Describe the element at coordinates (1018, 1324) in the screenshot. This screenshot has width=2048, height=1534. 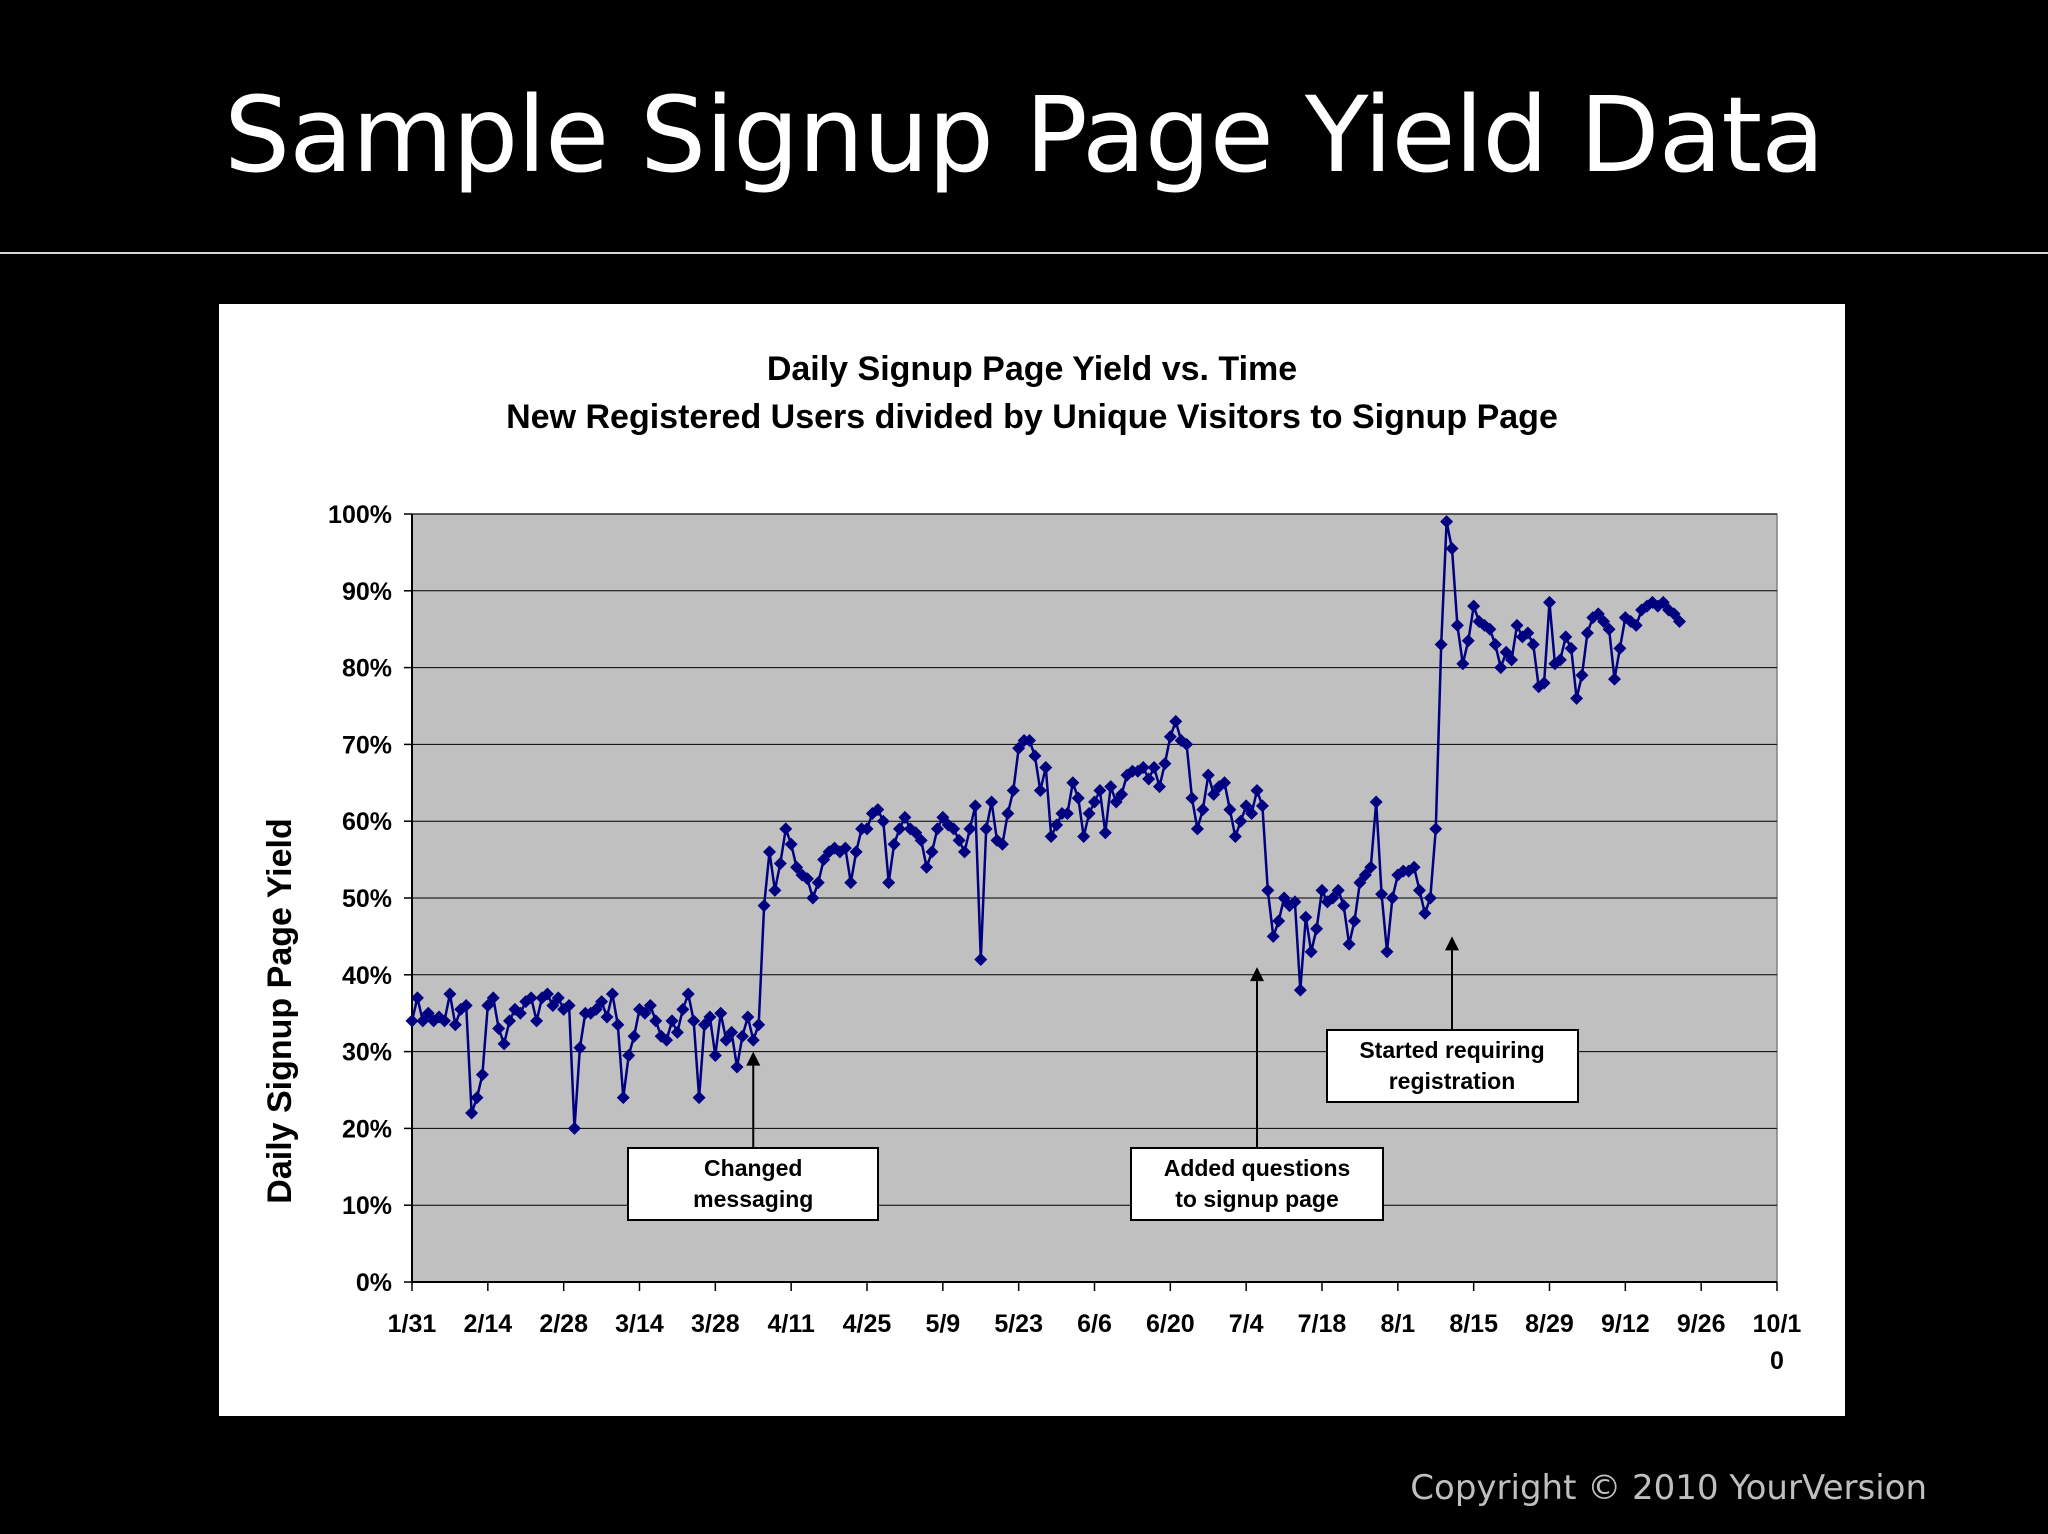
I see `x-tick-label: 5/23` at that location.